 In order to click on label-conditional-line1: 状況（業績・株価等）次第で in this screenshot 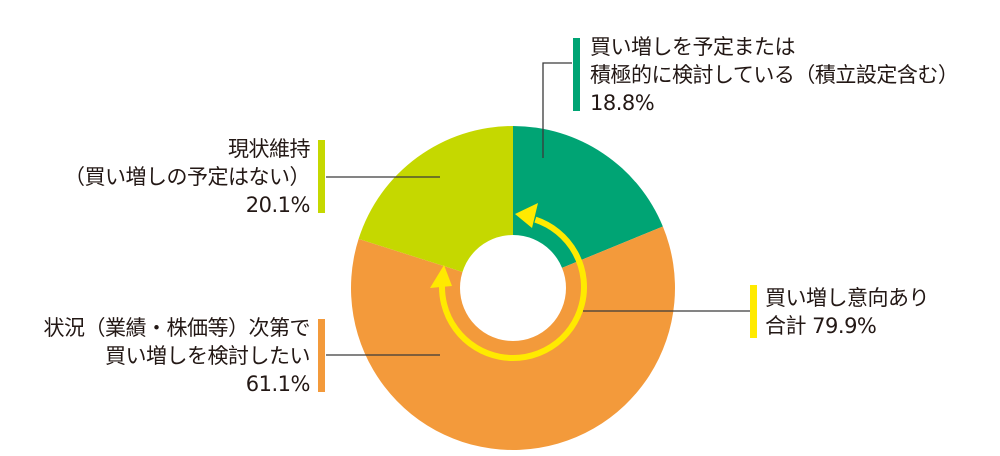, I will do `click(177, 328)`.